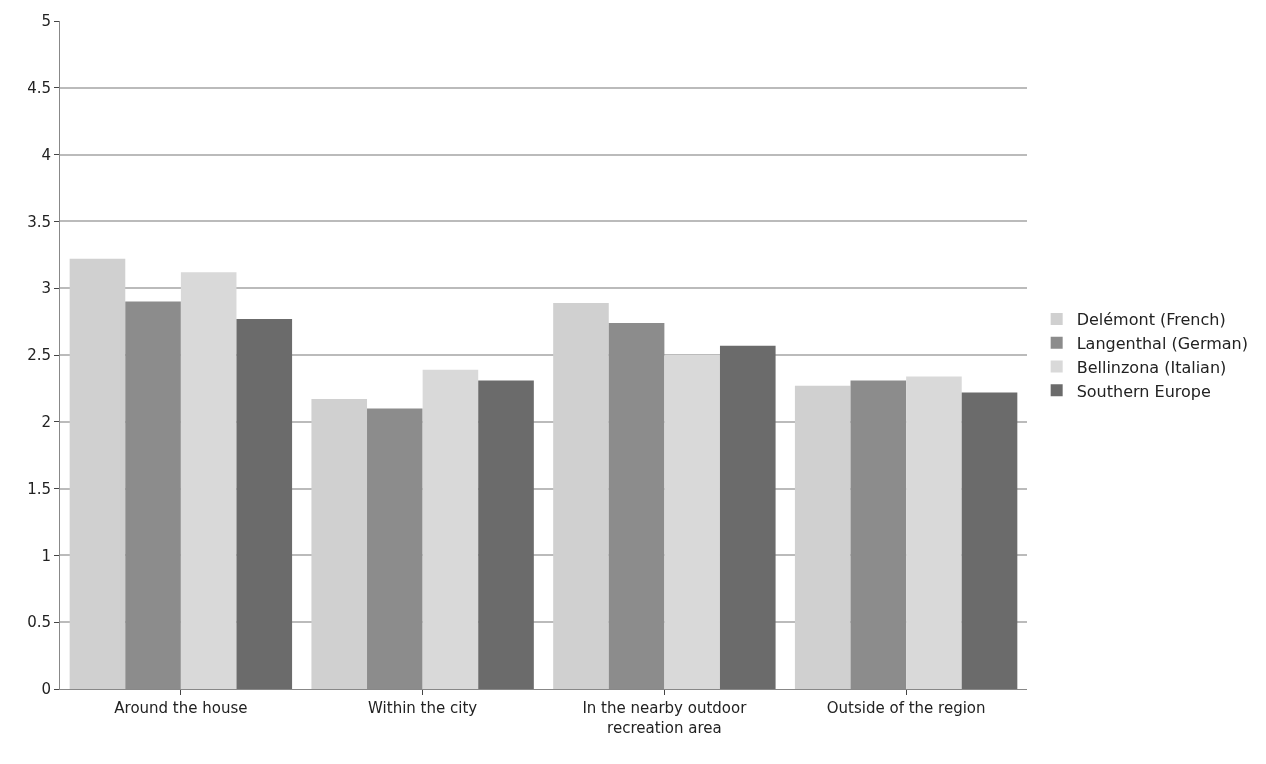  I want to click on legend-label: Langenthal (German), so click(1162, 343).